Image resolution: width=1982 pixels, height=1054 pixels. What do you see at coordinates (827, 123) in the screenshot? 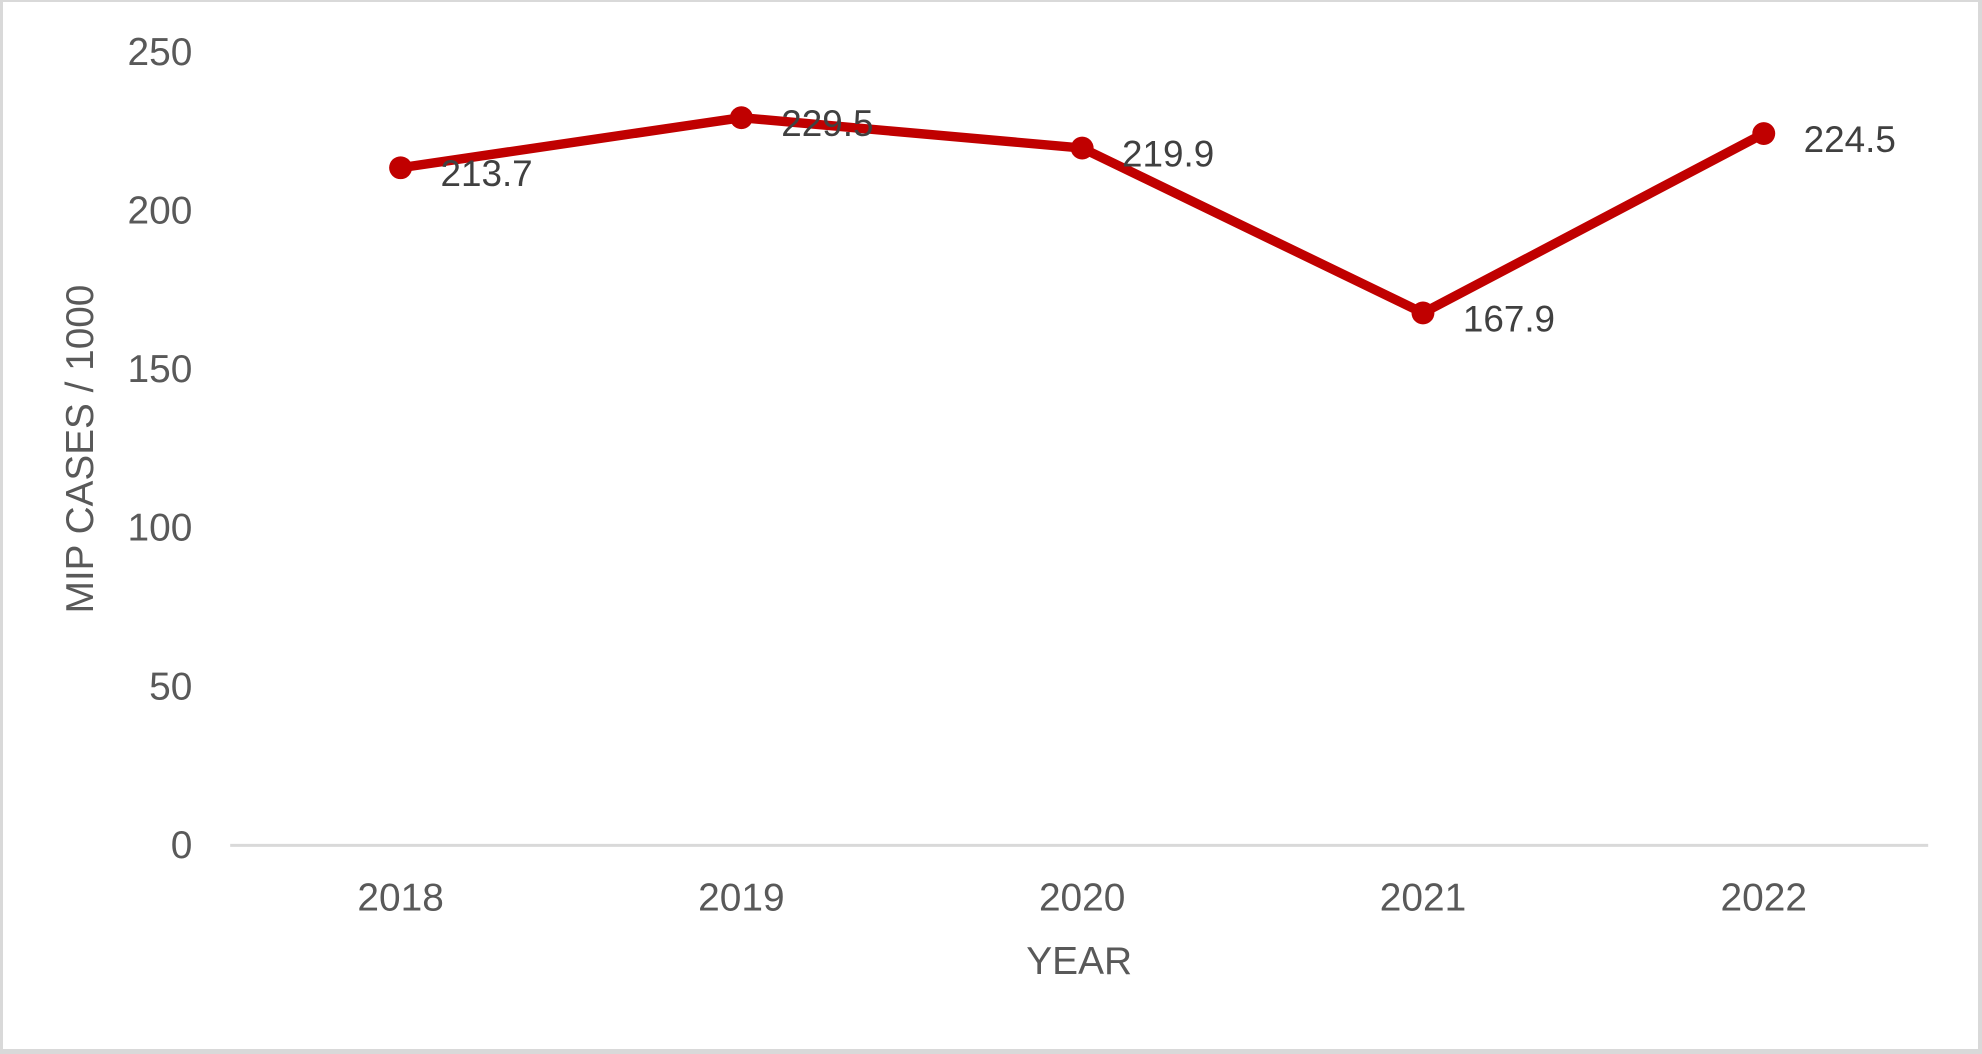
I see `data-point-label: 229.5` at bounding box center [827, 123].